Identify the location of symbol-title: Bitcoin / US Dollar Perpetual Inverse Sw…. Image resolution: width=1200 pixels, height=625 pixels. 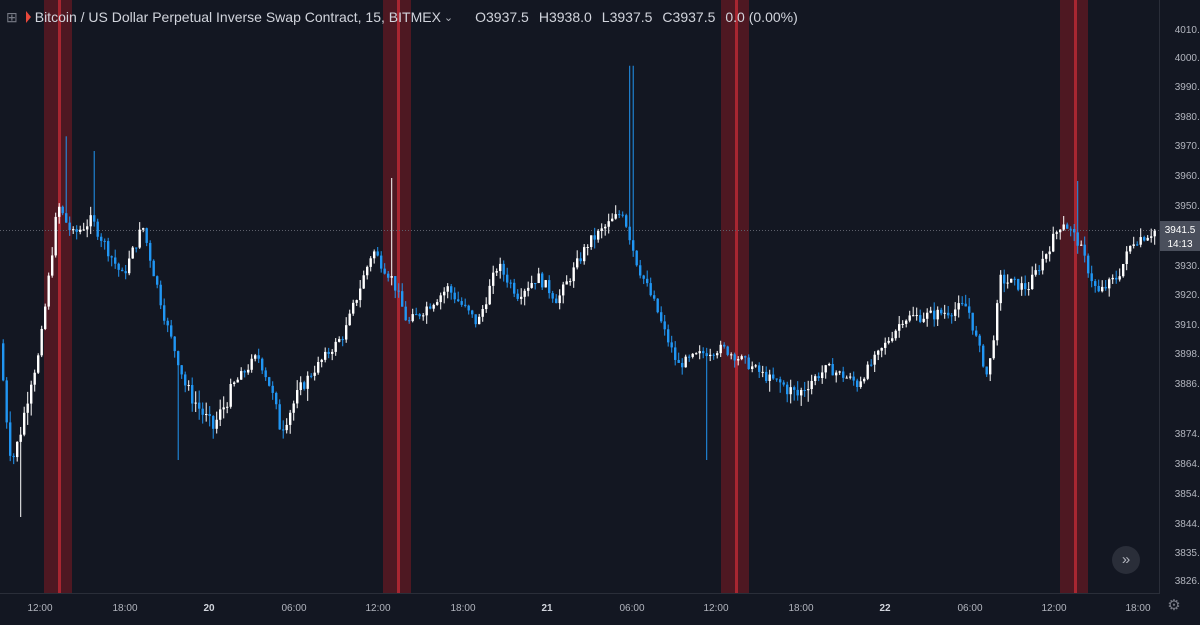
(237, 17).